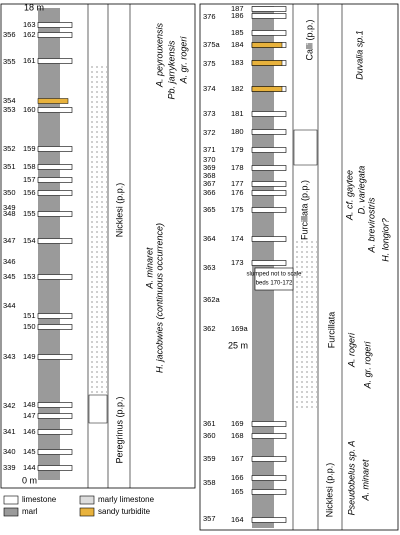 The width and height of the screenshot is (400, 535). What do you see at coordinates (30, 511) in the screenshot?
I see `legend-label: marl` at bounding box center [30, 511].